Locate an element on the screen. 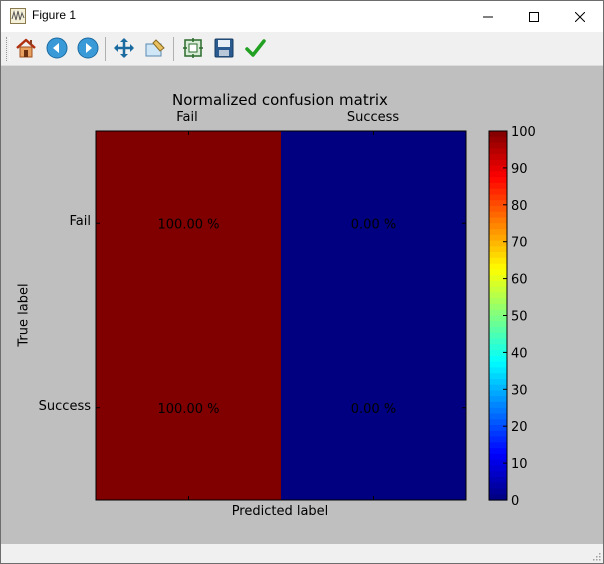 The width and height of the screenshot is (604, 564). colorbar-tick-label: 20 is located at coordinates (519, 427).